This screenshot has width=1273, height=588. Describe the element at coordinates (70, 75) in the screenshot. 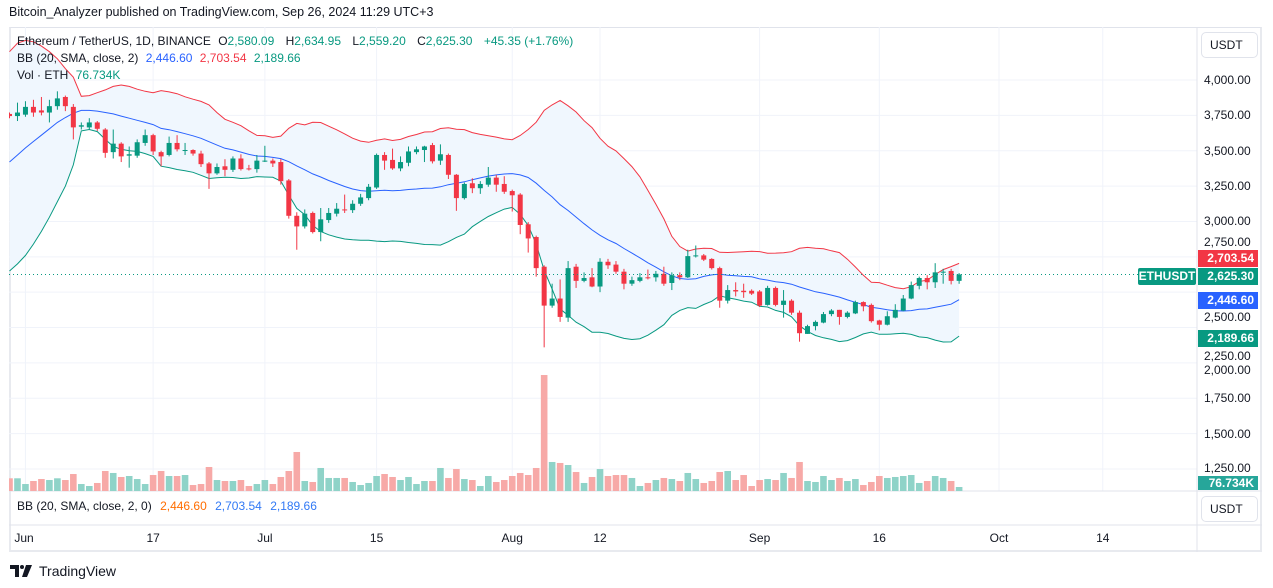

I see `volume-legend: Vol · ETH 76.734K` at that location.